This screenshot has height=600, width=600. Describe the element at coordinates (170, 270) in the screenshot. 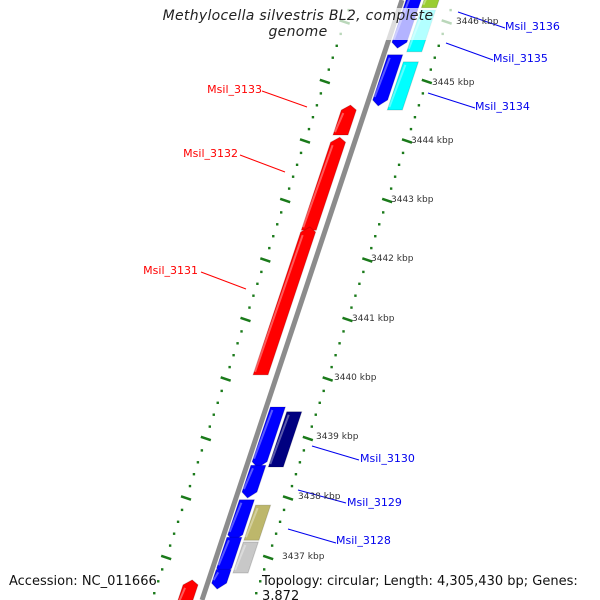

I see `gene-label-msil-3131: Msil_3131` at that location.